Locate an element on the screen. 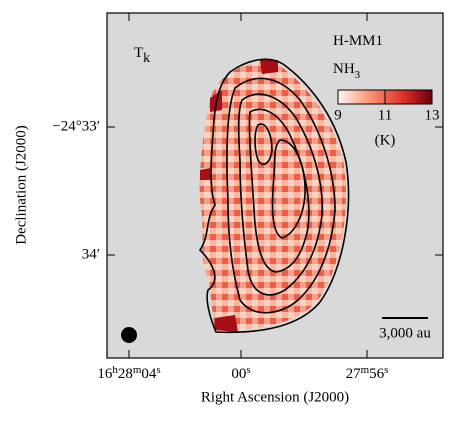  text-part: H-MM1 is located at coordinates (358, 41).